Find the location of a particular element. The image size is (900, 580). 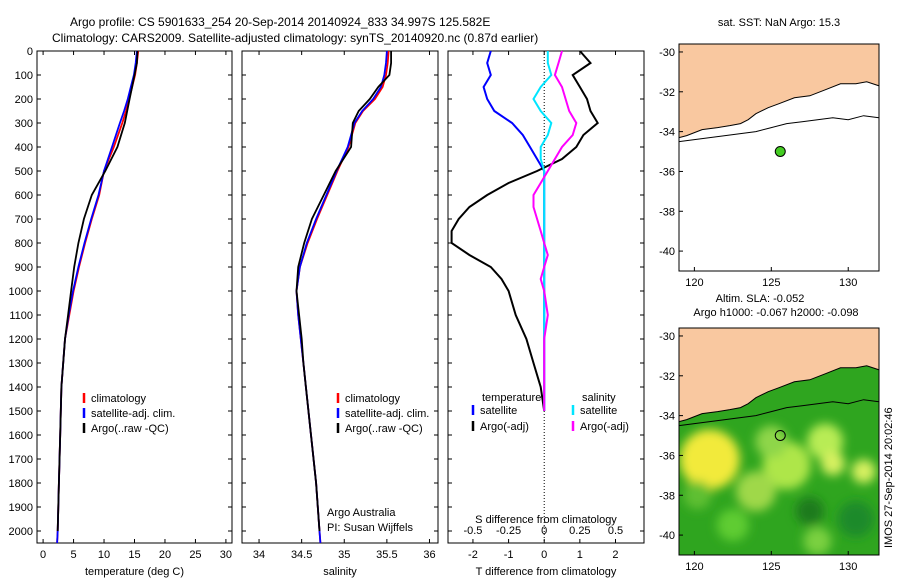

map-content is located at coordinates (779, 157).